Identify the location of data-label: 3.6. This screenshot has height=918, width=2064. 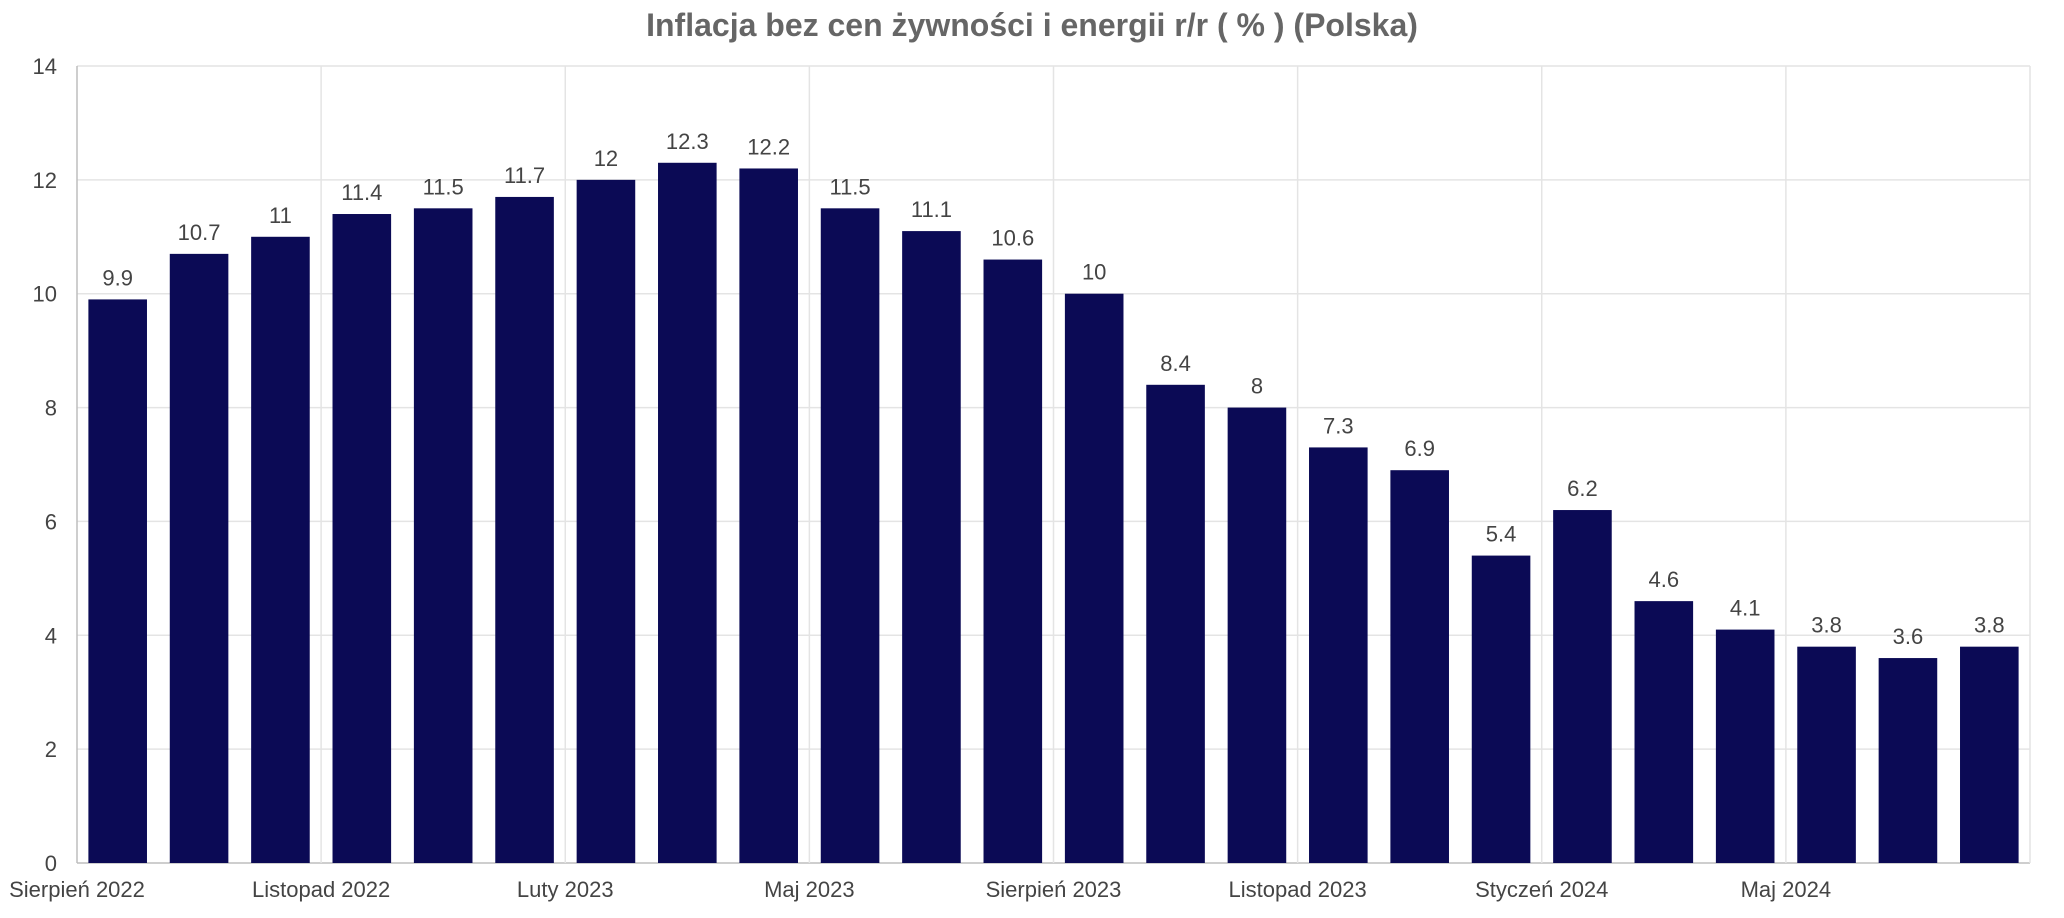
(1908, 636).